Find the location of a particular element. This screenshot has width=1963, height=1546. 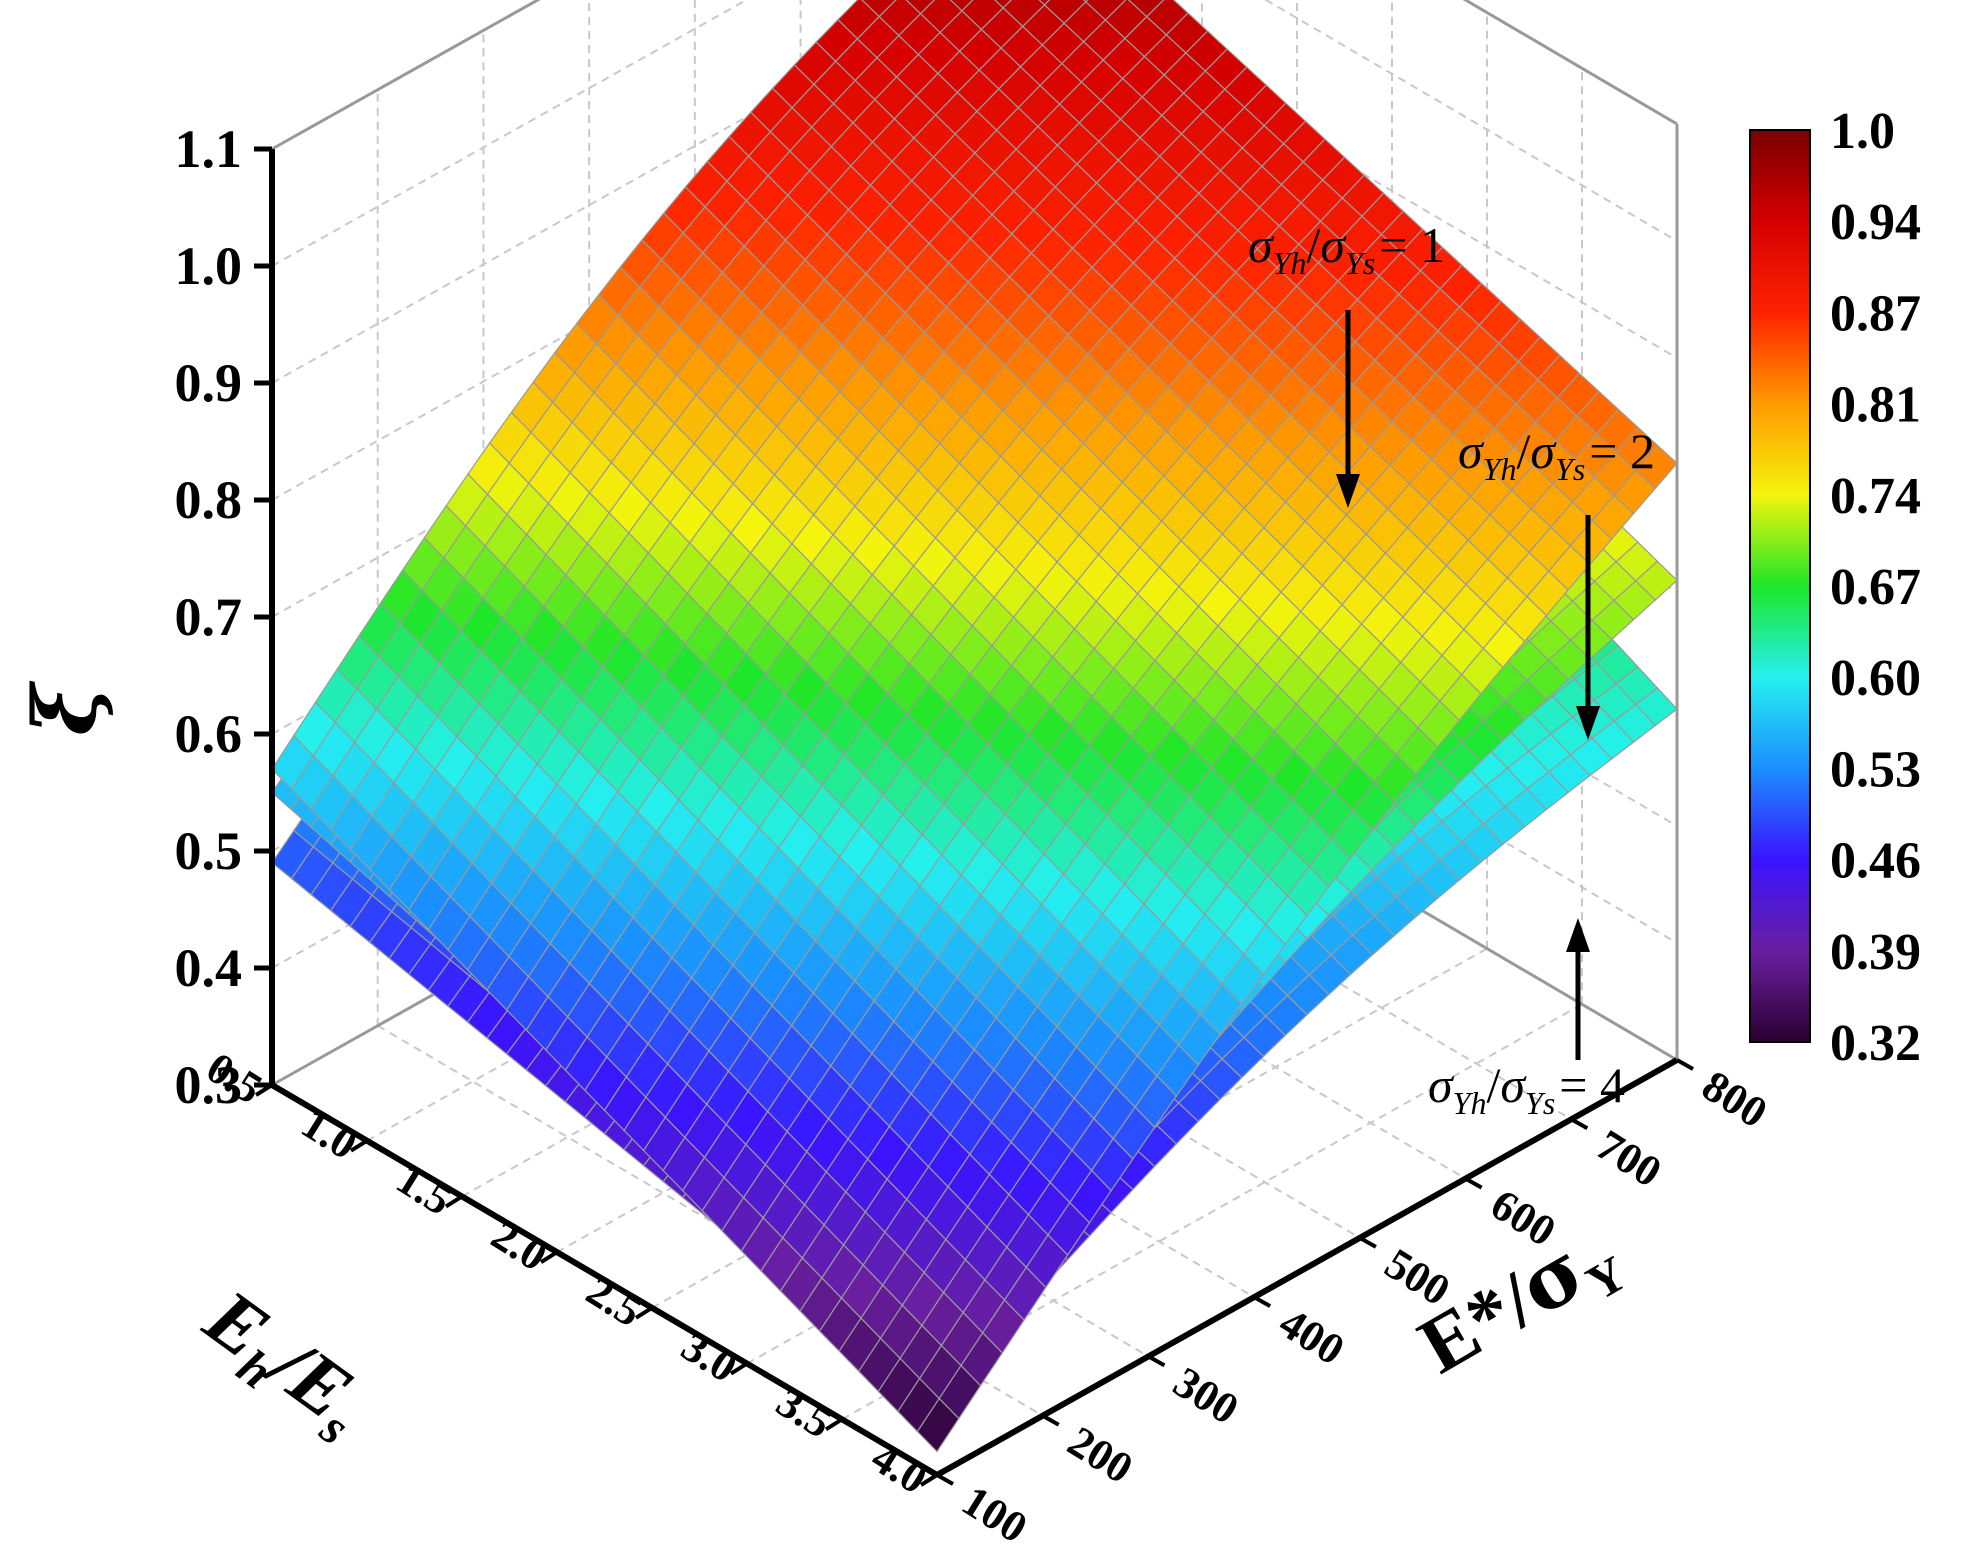

z-tick-label: 0.5 is located at coordinates (209, 851).